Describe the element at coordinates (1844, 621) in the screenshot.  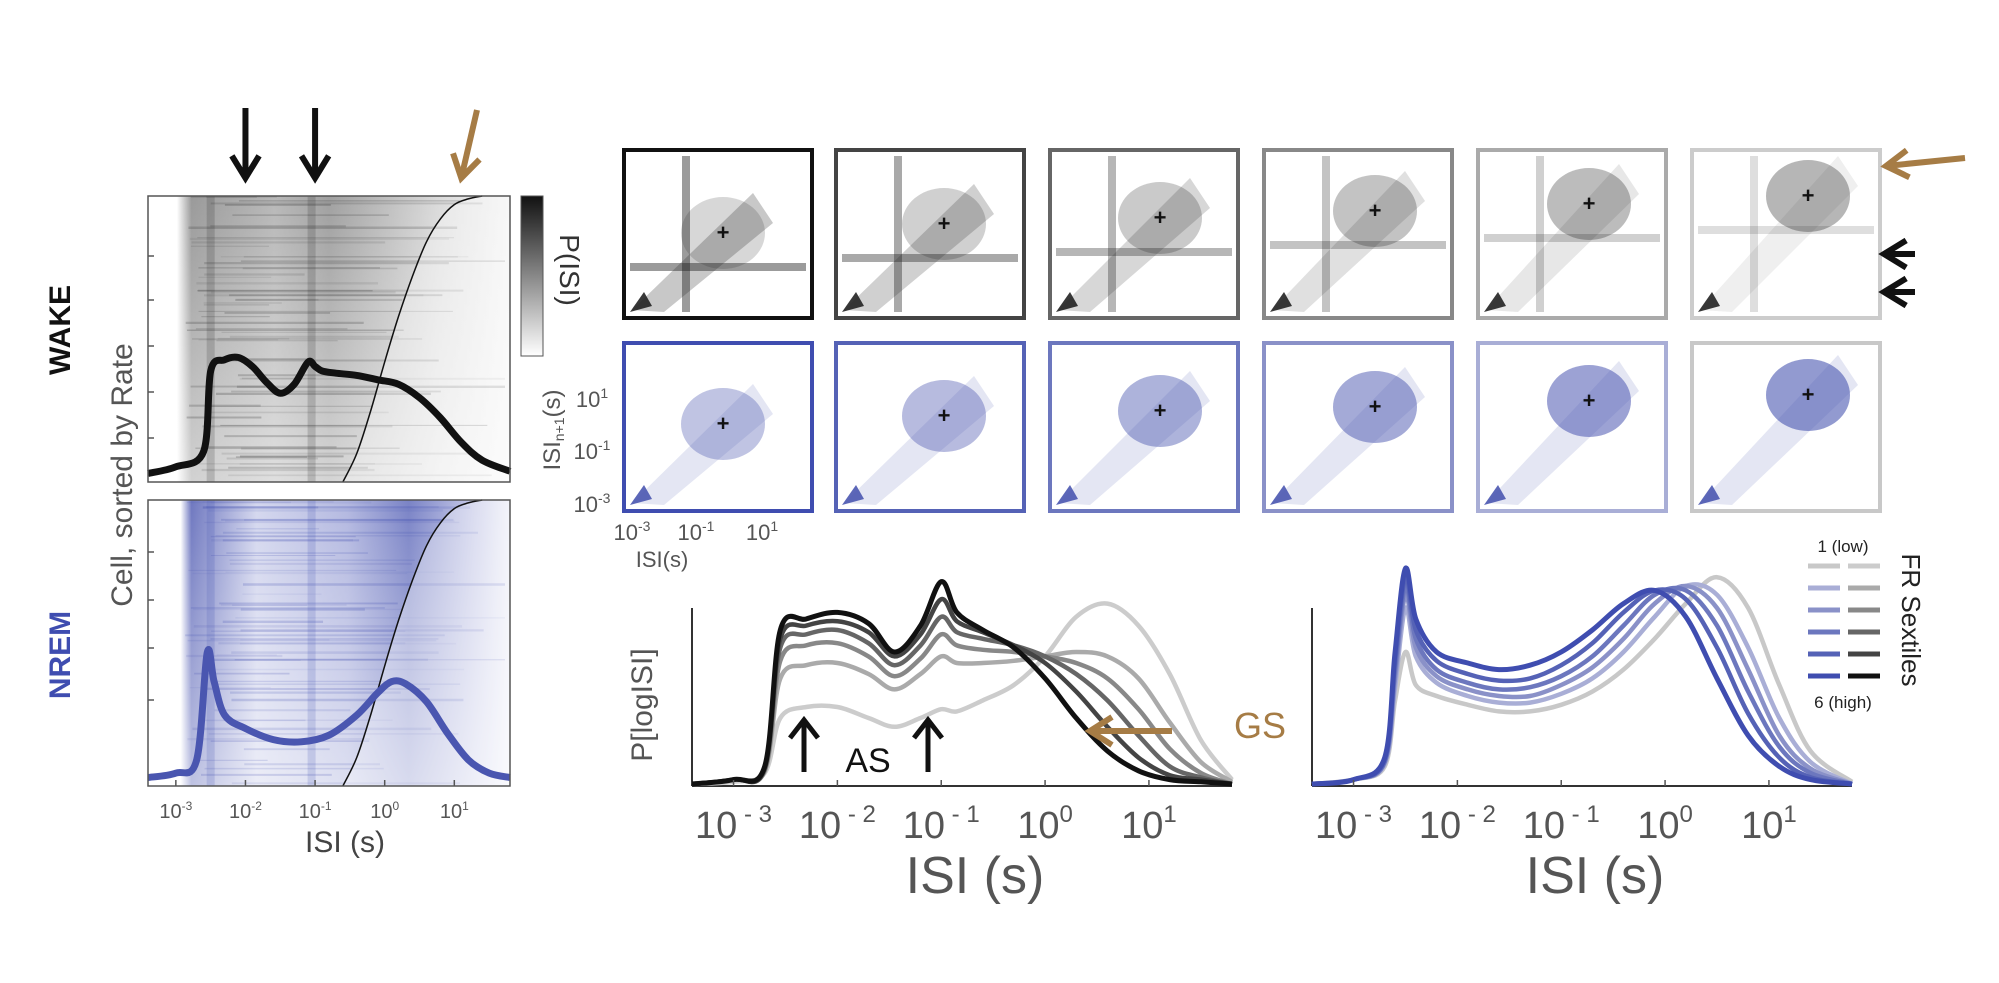
I see `legend-swatches` at that location.